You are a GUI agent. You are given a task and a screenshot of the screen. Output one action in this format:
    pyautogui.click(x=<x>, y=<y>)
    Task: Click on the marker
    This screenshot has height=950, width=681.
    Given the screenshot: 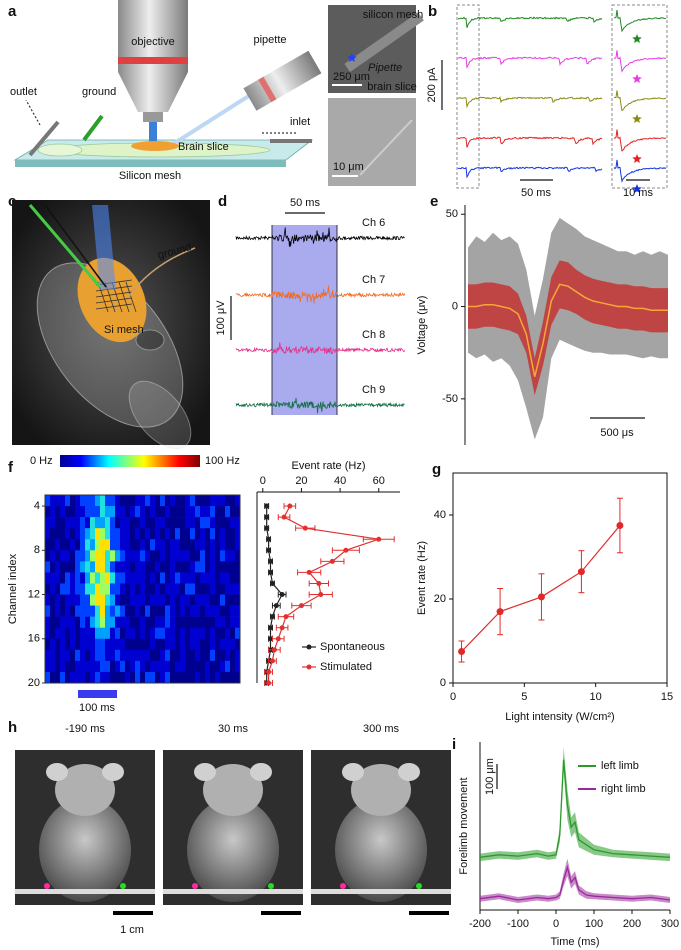 What is the action you would take?
    pyautogui.click(x=419, y=886)
    